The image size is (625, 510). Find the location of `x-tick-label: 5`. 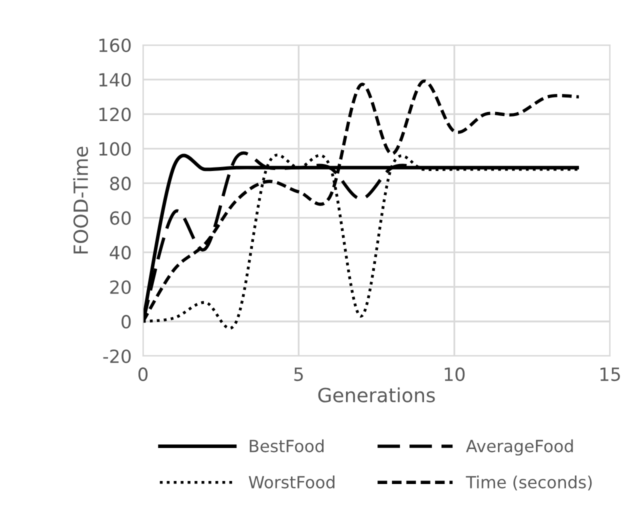

x-tick-label: 5 is located at coordinates (298, 375).